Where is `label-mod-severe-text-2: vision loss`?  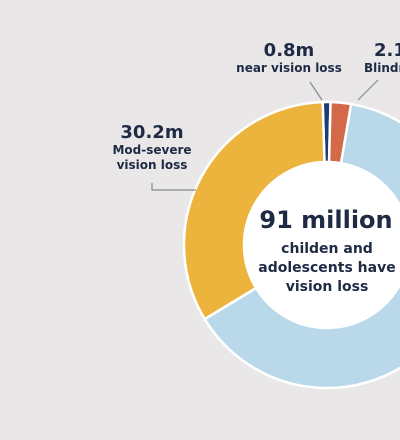 label-mod-severe-text-2: vision loss is located at coordinates (152, 165).